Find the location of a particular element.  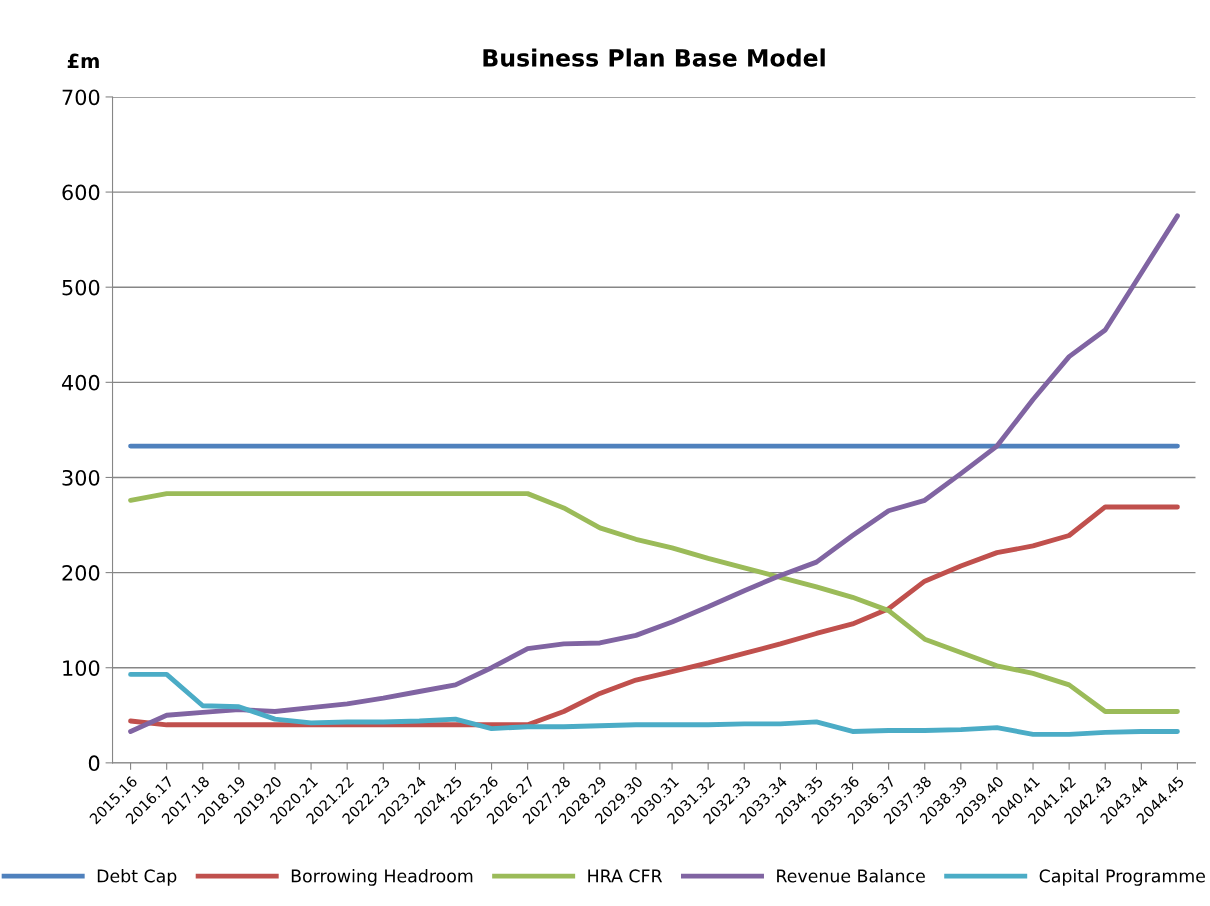

y-tick-label: 400 is located at coordinates (80, 382).